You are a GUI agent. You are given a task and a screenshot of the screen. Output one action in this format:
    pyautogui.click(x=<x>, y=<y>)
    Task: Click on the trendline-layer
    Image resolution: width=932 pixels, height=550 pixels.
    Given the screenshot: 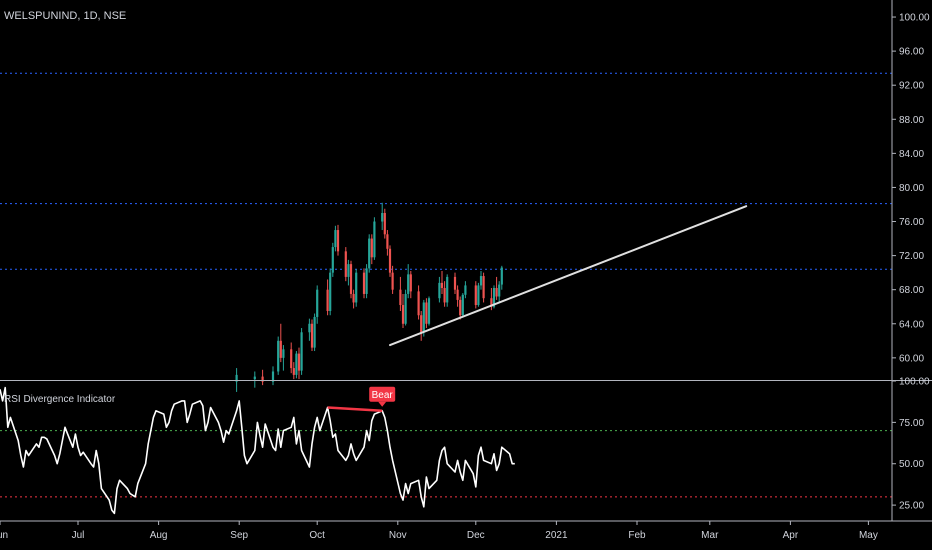 What is the action you would take?
    pyautogui.click(x=568, y=276)
    